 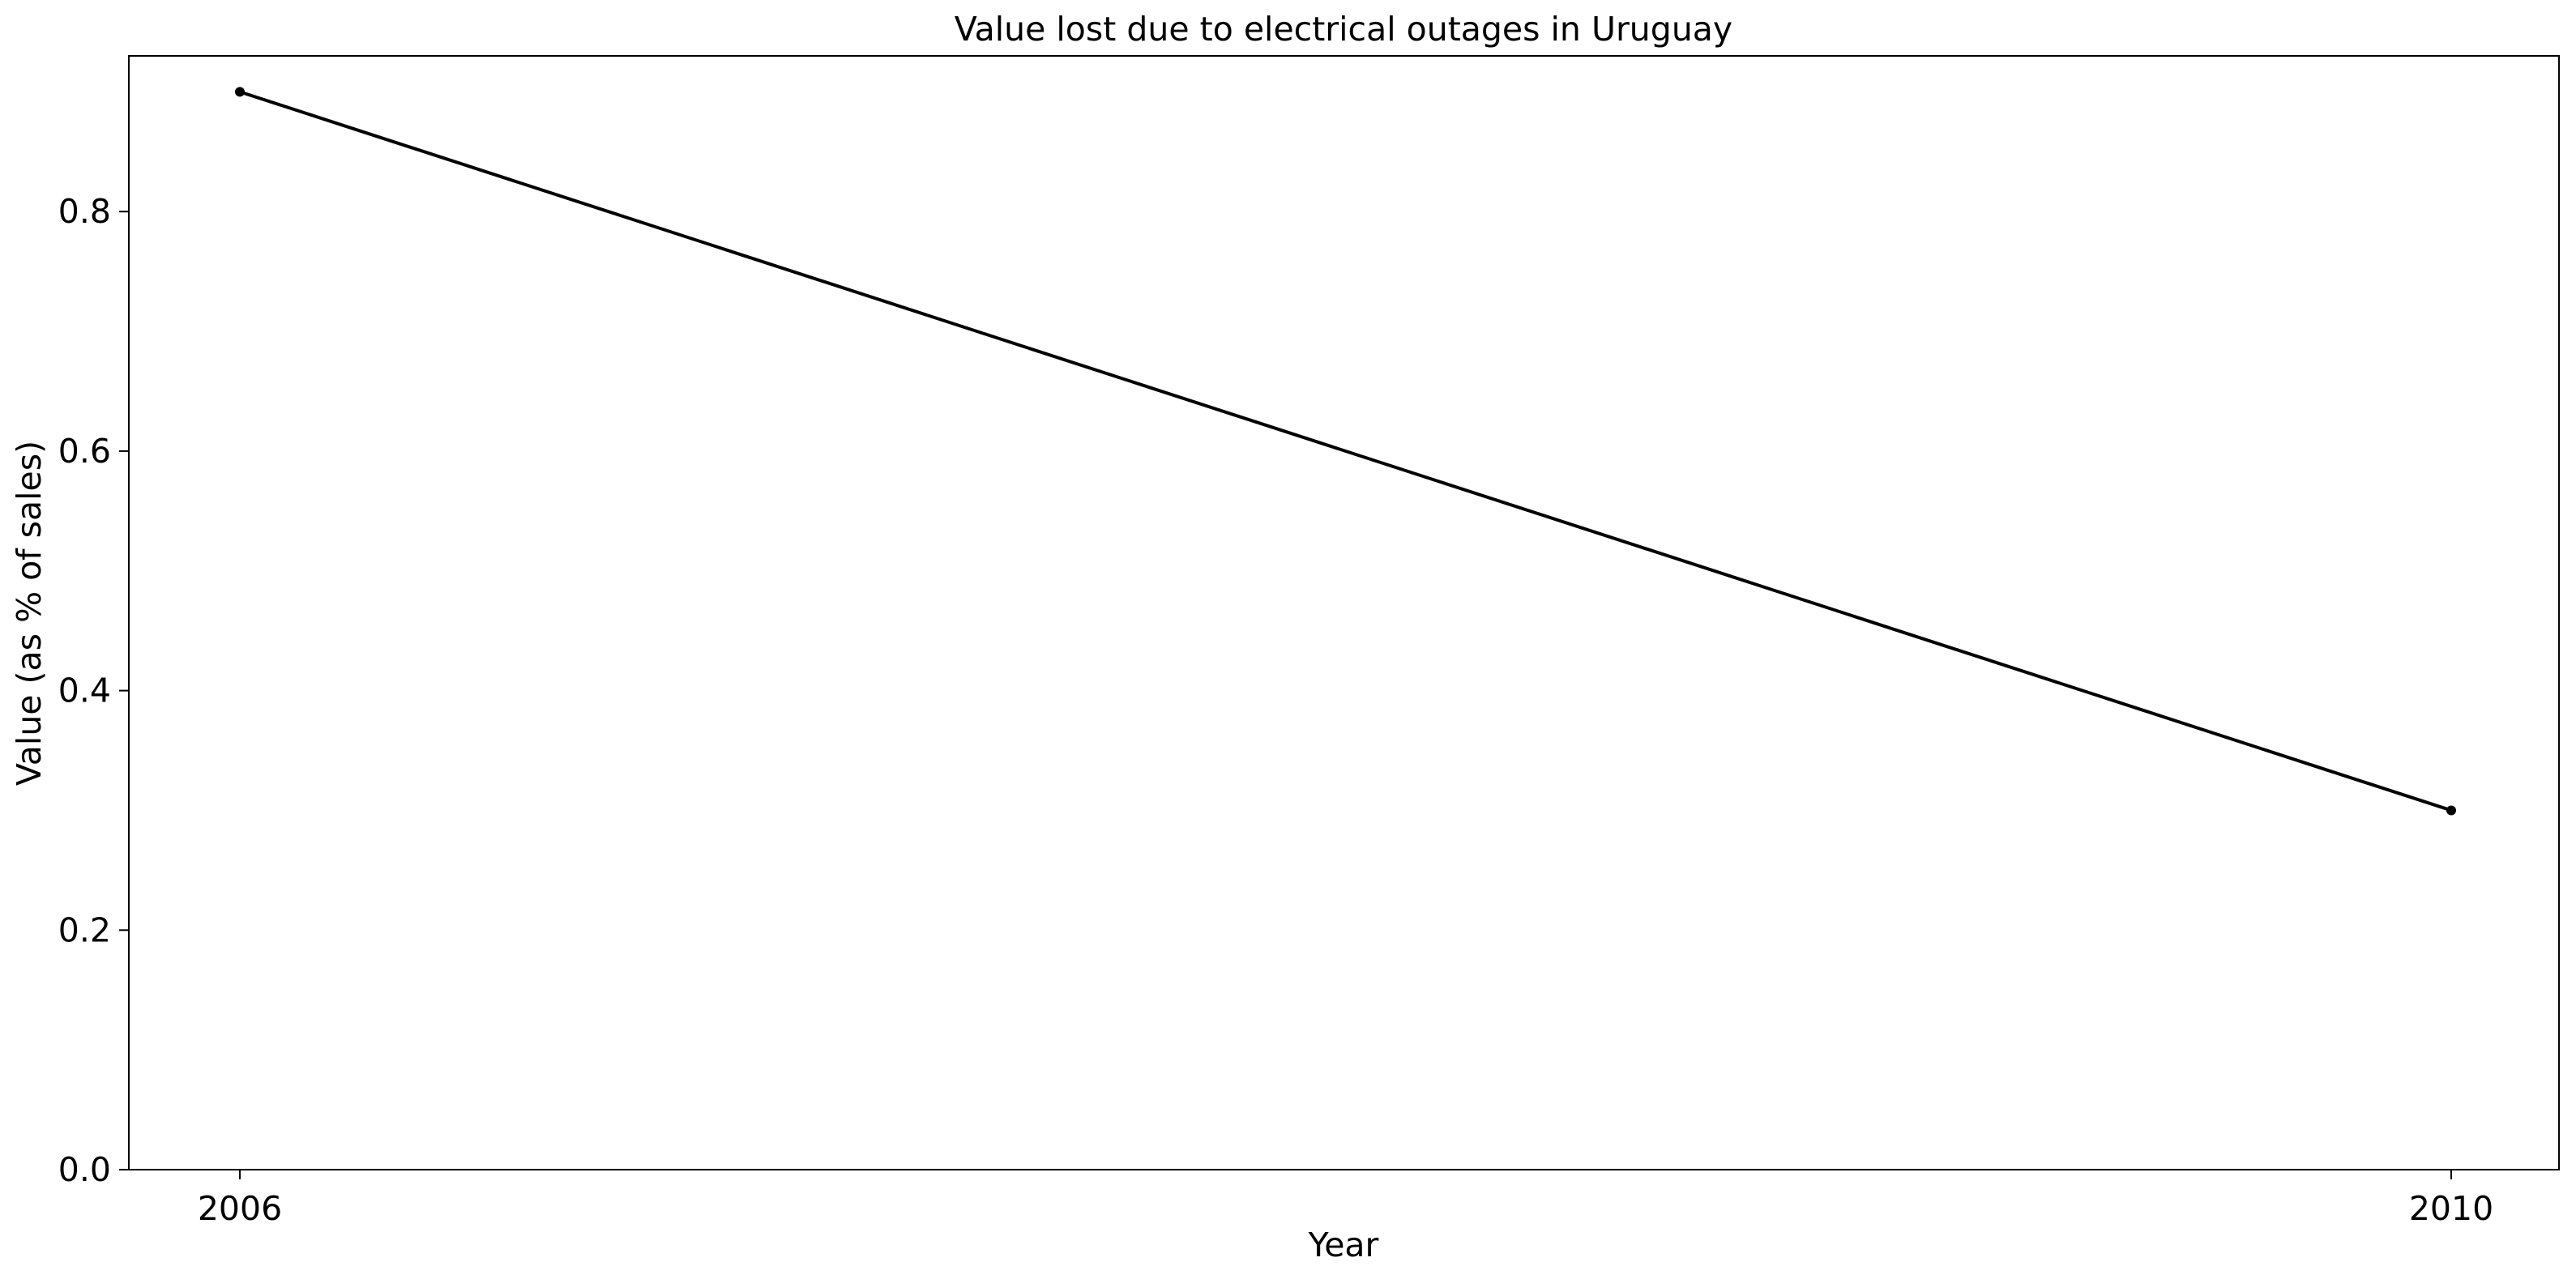 I want to click on x-tick-label: 2006, so click(x=240, y=1208).